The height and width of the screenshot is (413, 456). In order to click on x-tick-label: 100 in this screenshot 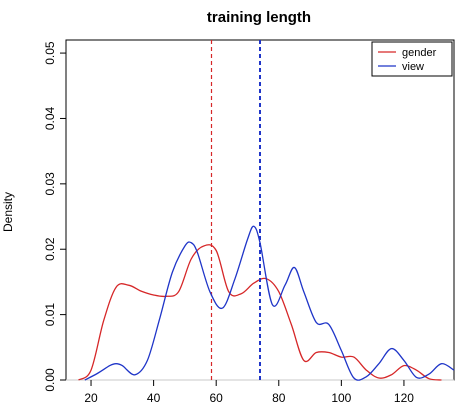, I will do `click(341, 398)`.